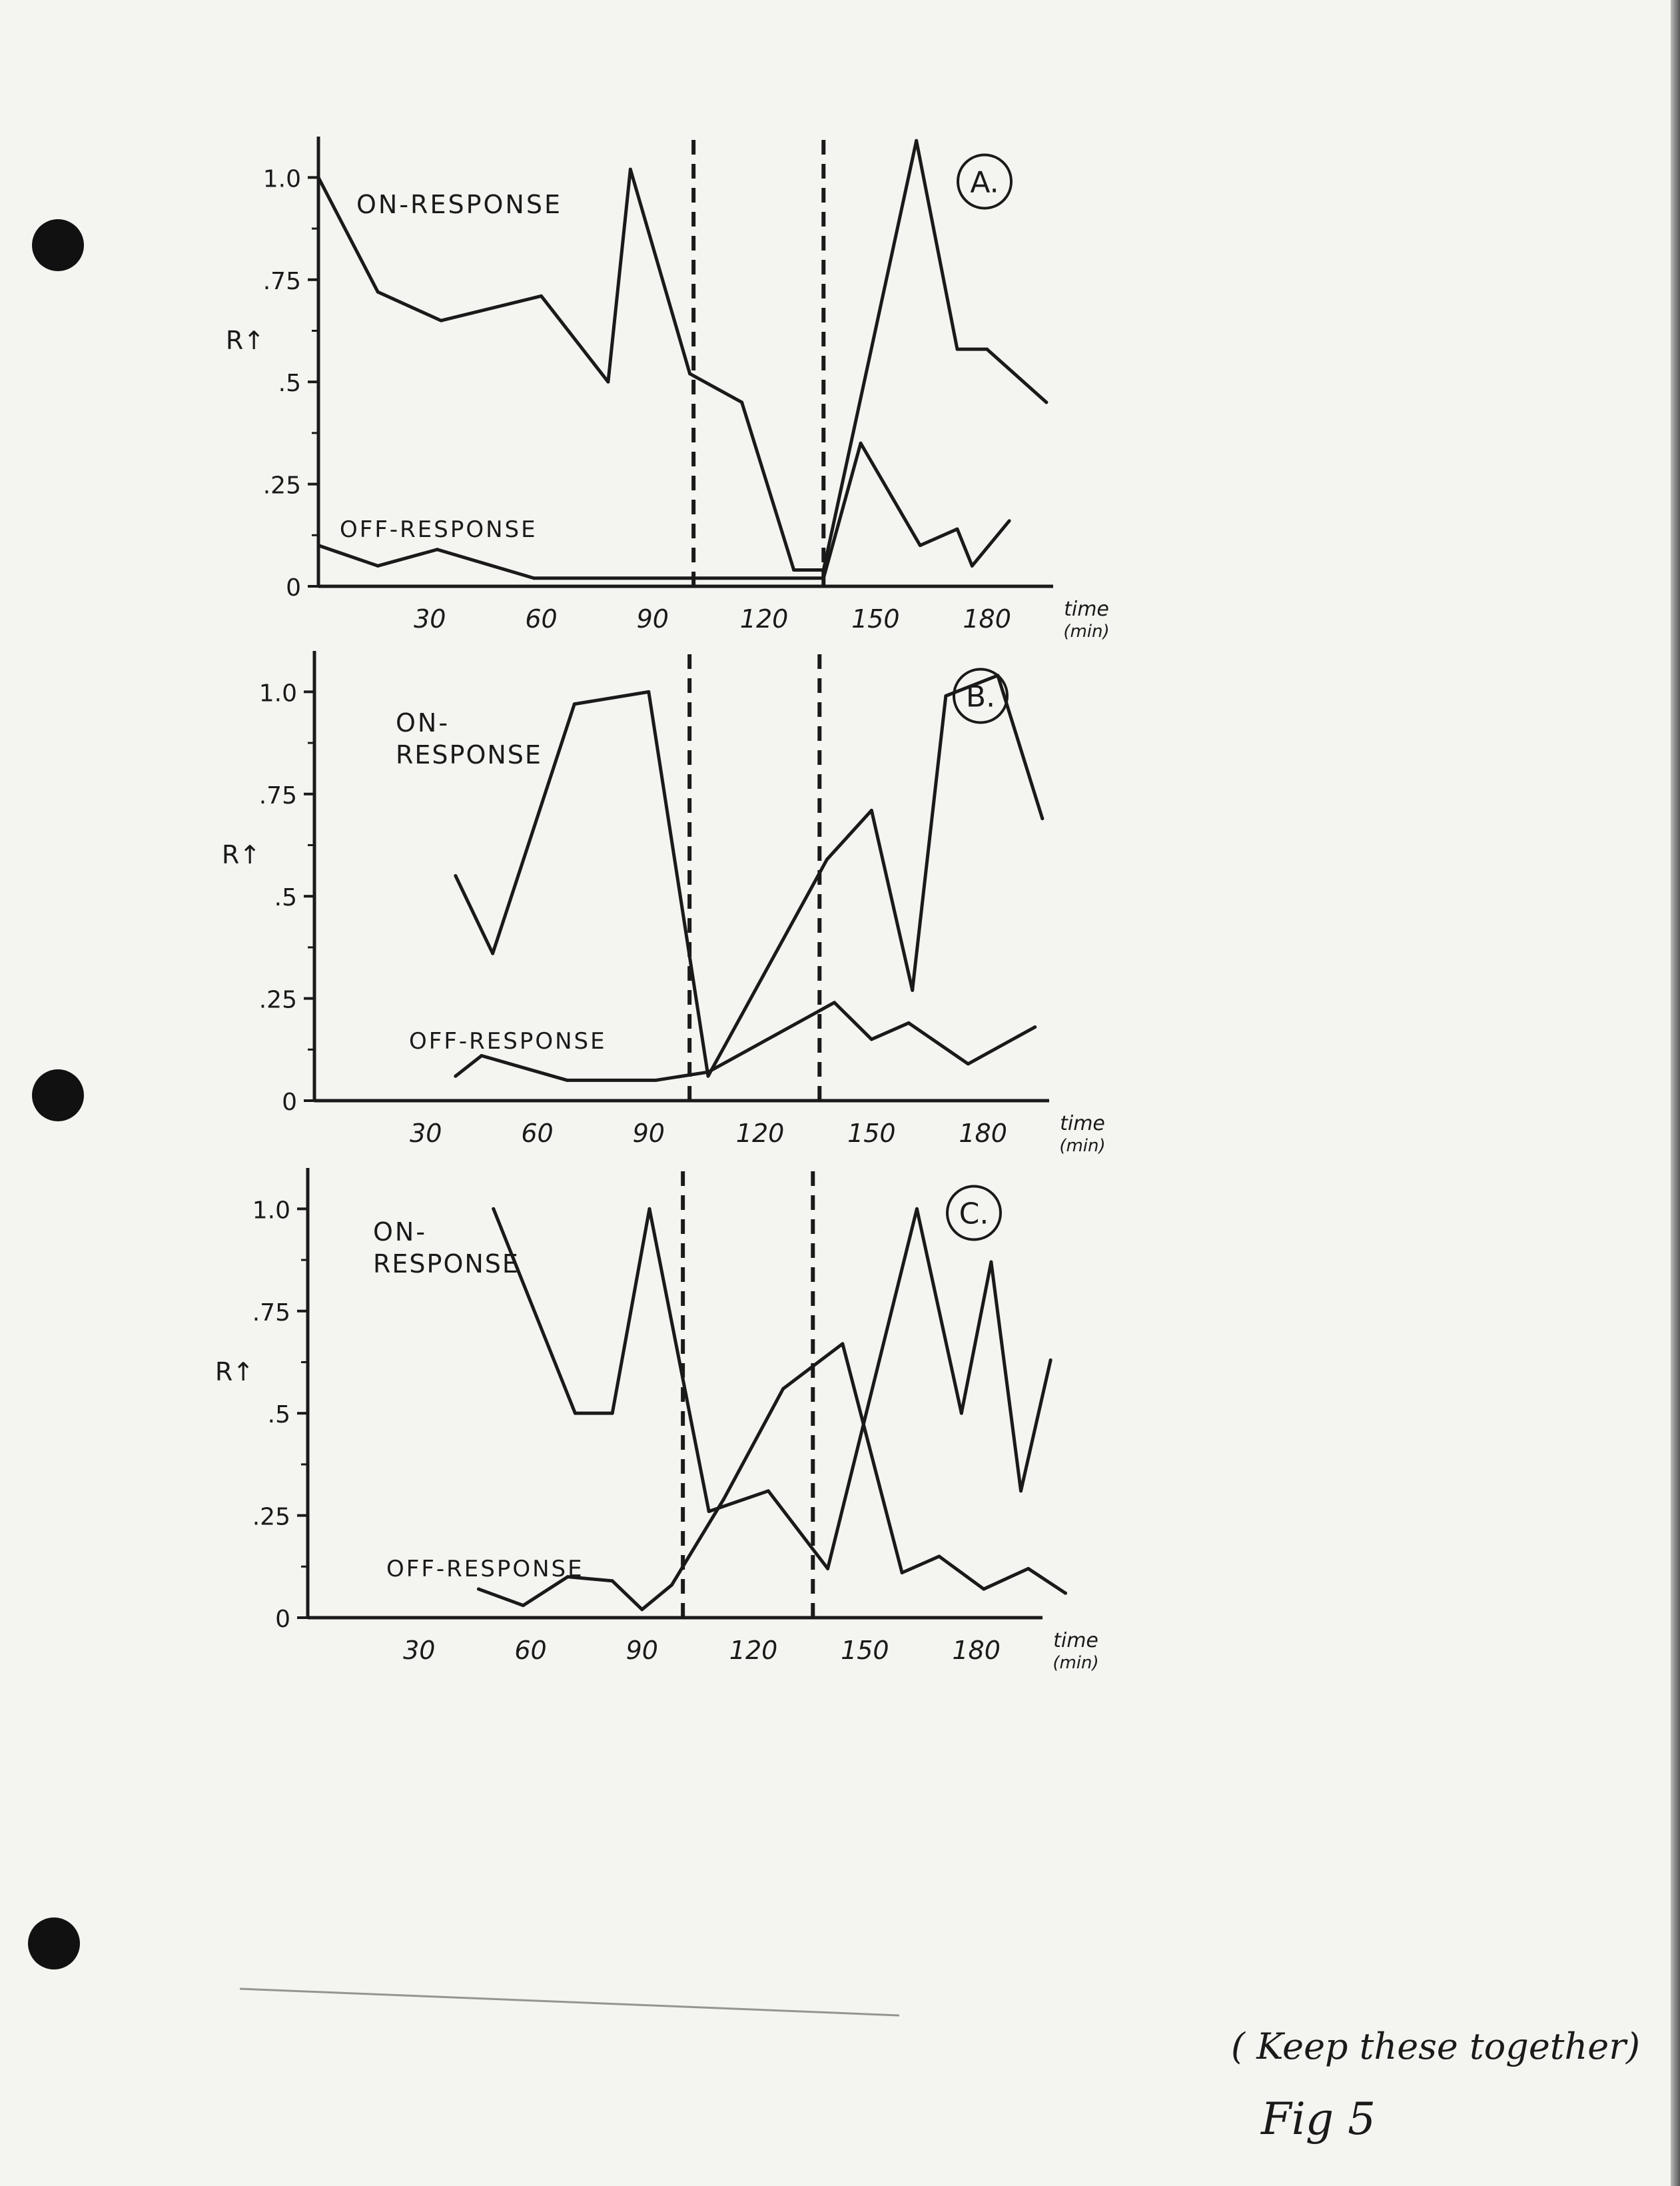  I want to click on off-response-label-b: OFF-RESPONSE, so click(508, 1041).